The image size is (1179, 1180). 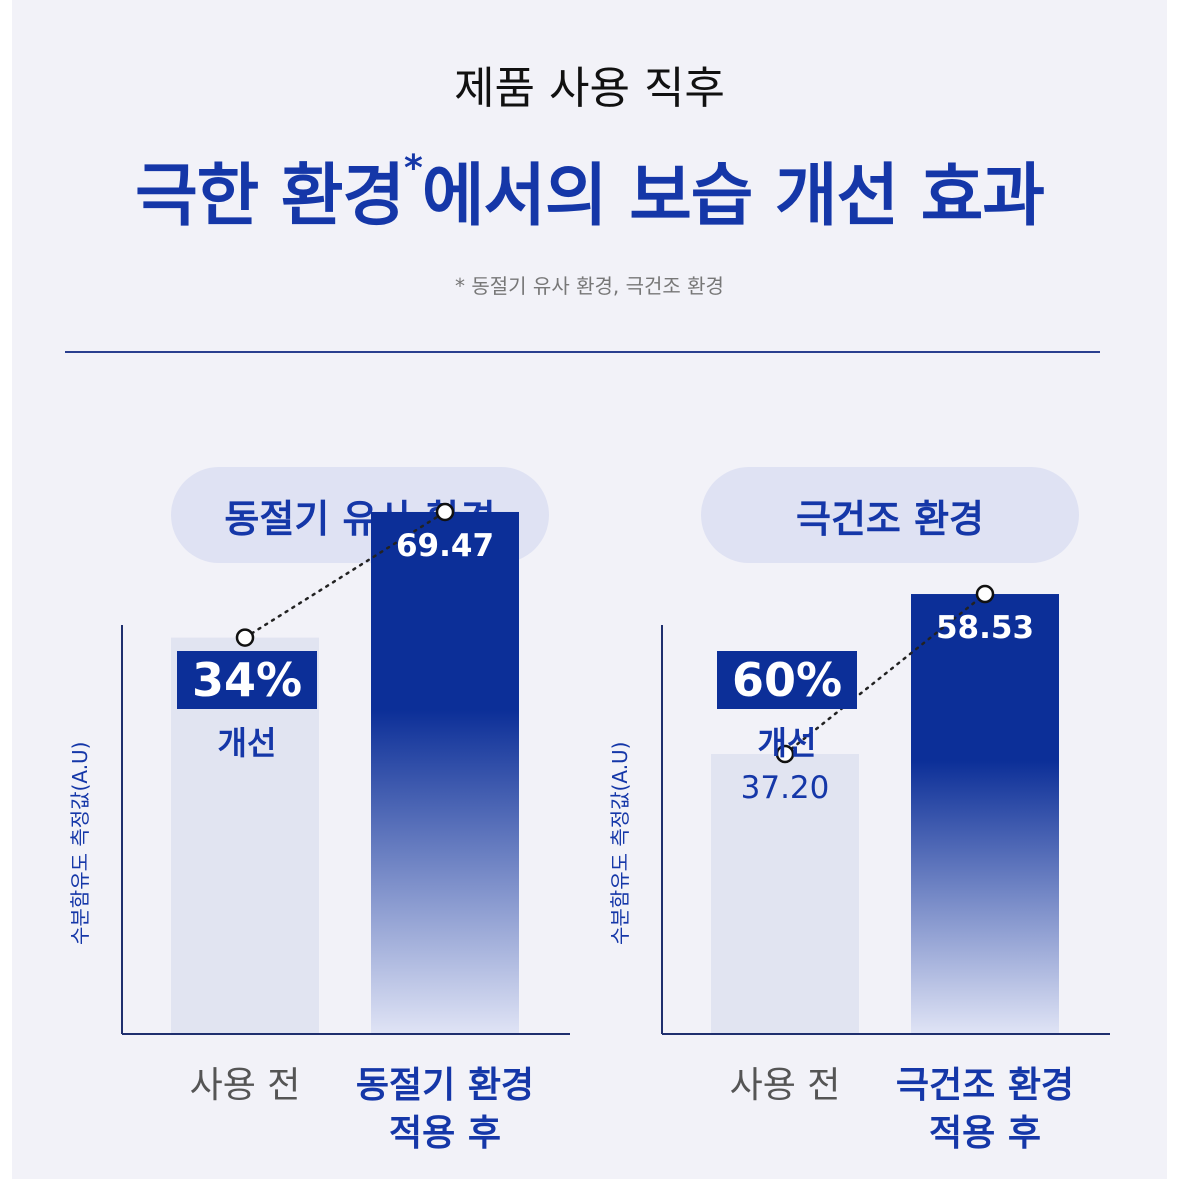 I want to click on panel-title-dry: 극건조 환경, so click(x=890, y=515).